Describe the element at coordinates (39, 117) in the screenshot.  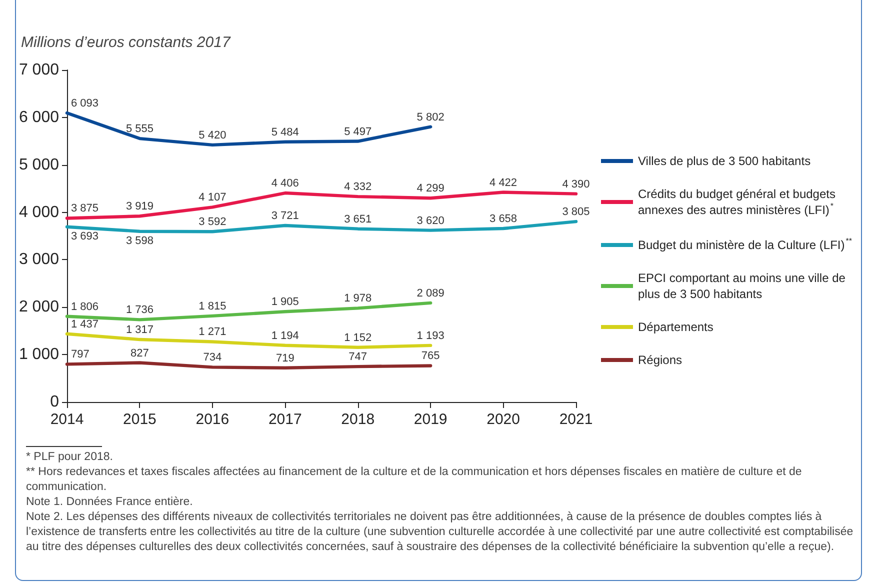
I see `y-tick-label: 6 000` at that location.